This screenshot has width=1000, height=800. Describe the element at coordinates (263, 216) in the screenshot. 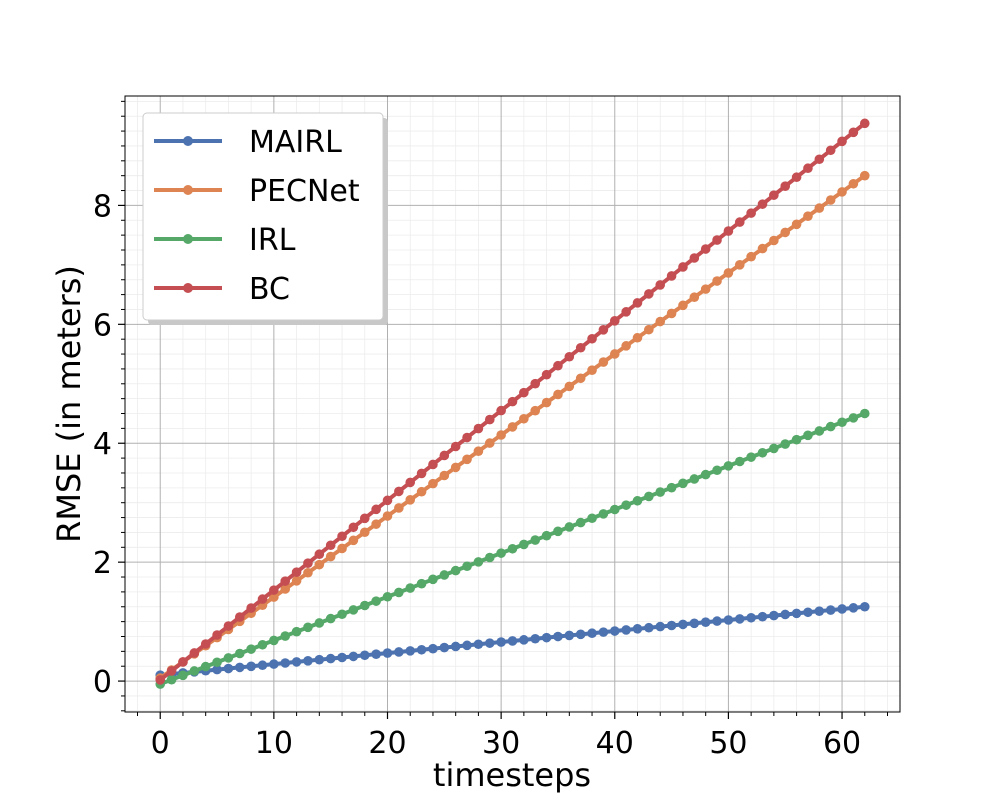

I see `legend-box` at that location.